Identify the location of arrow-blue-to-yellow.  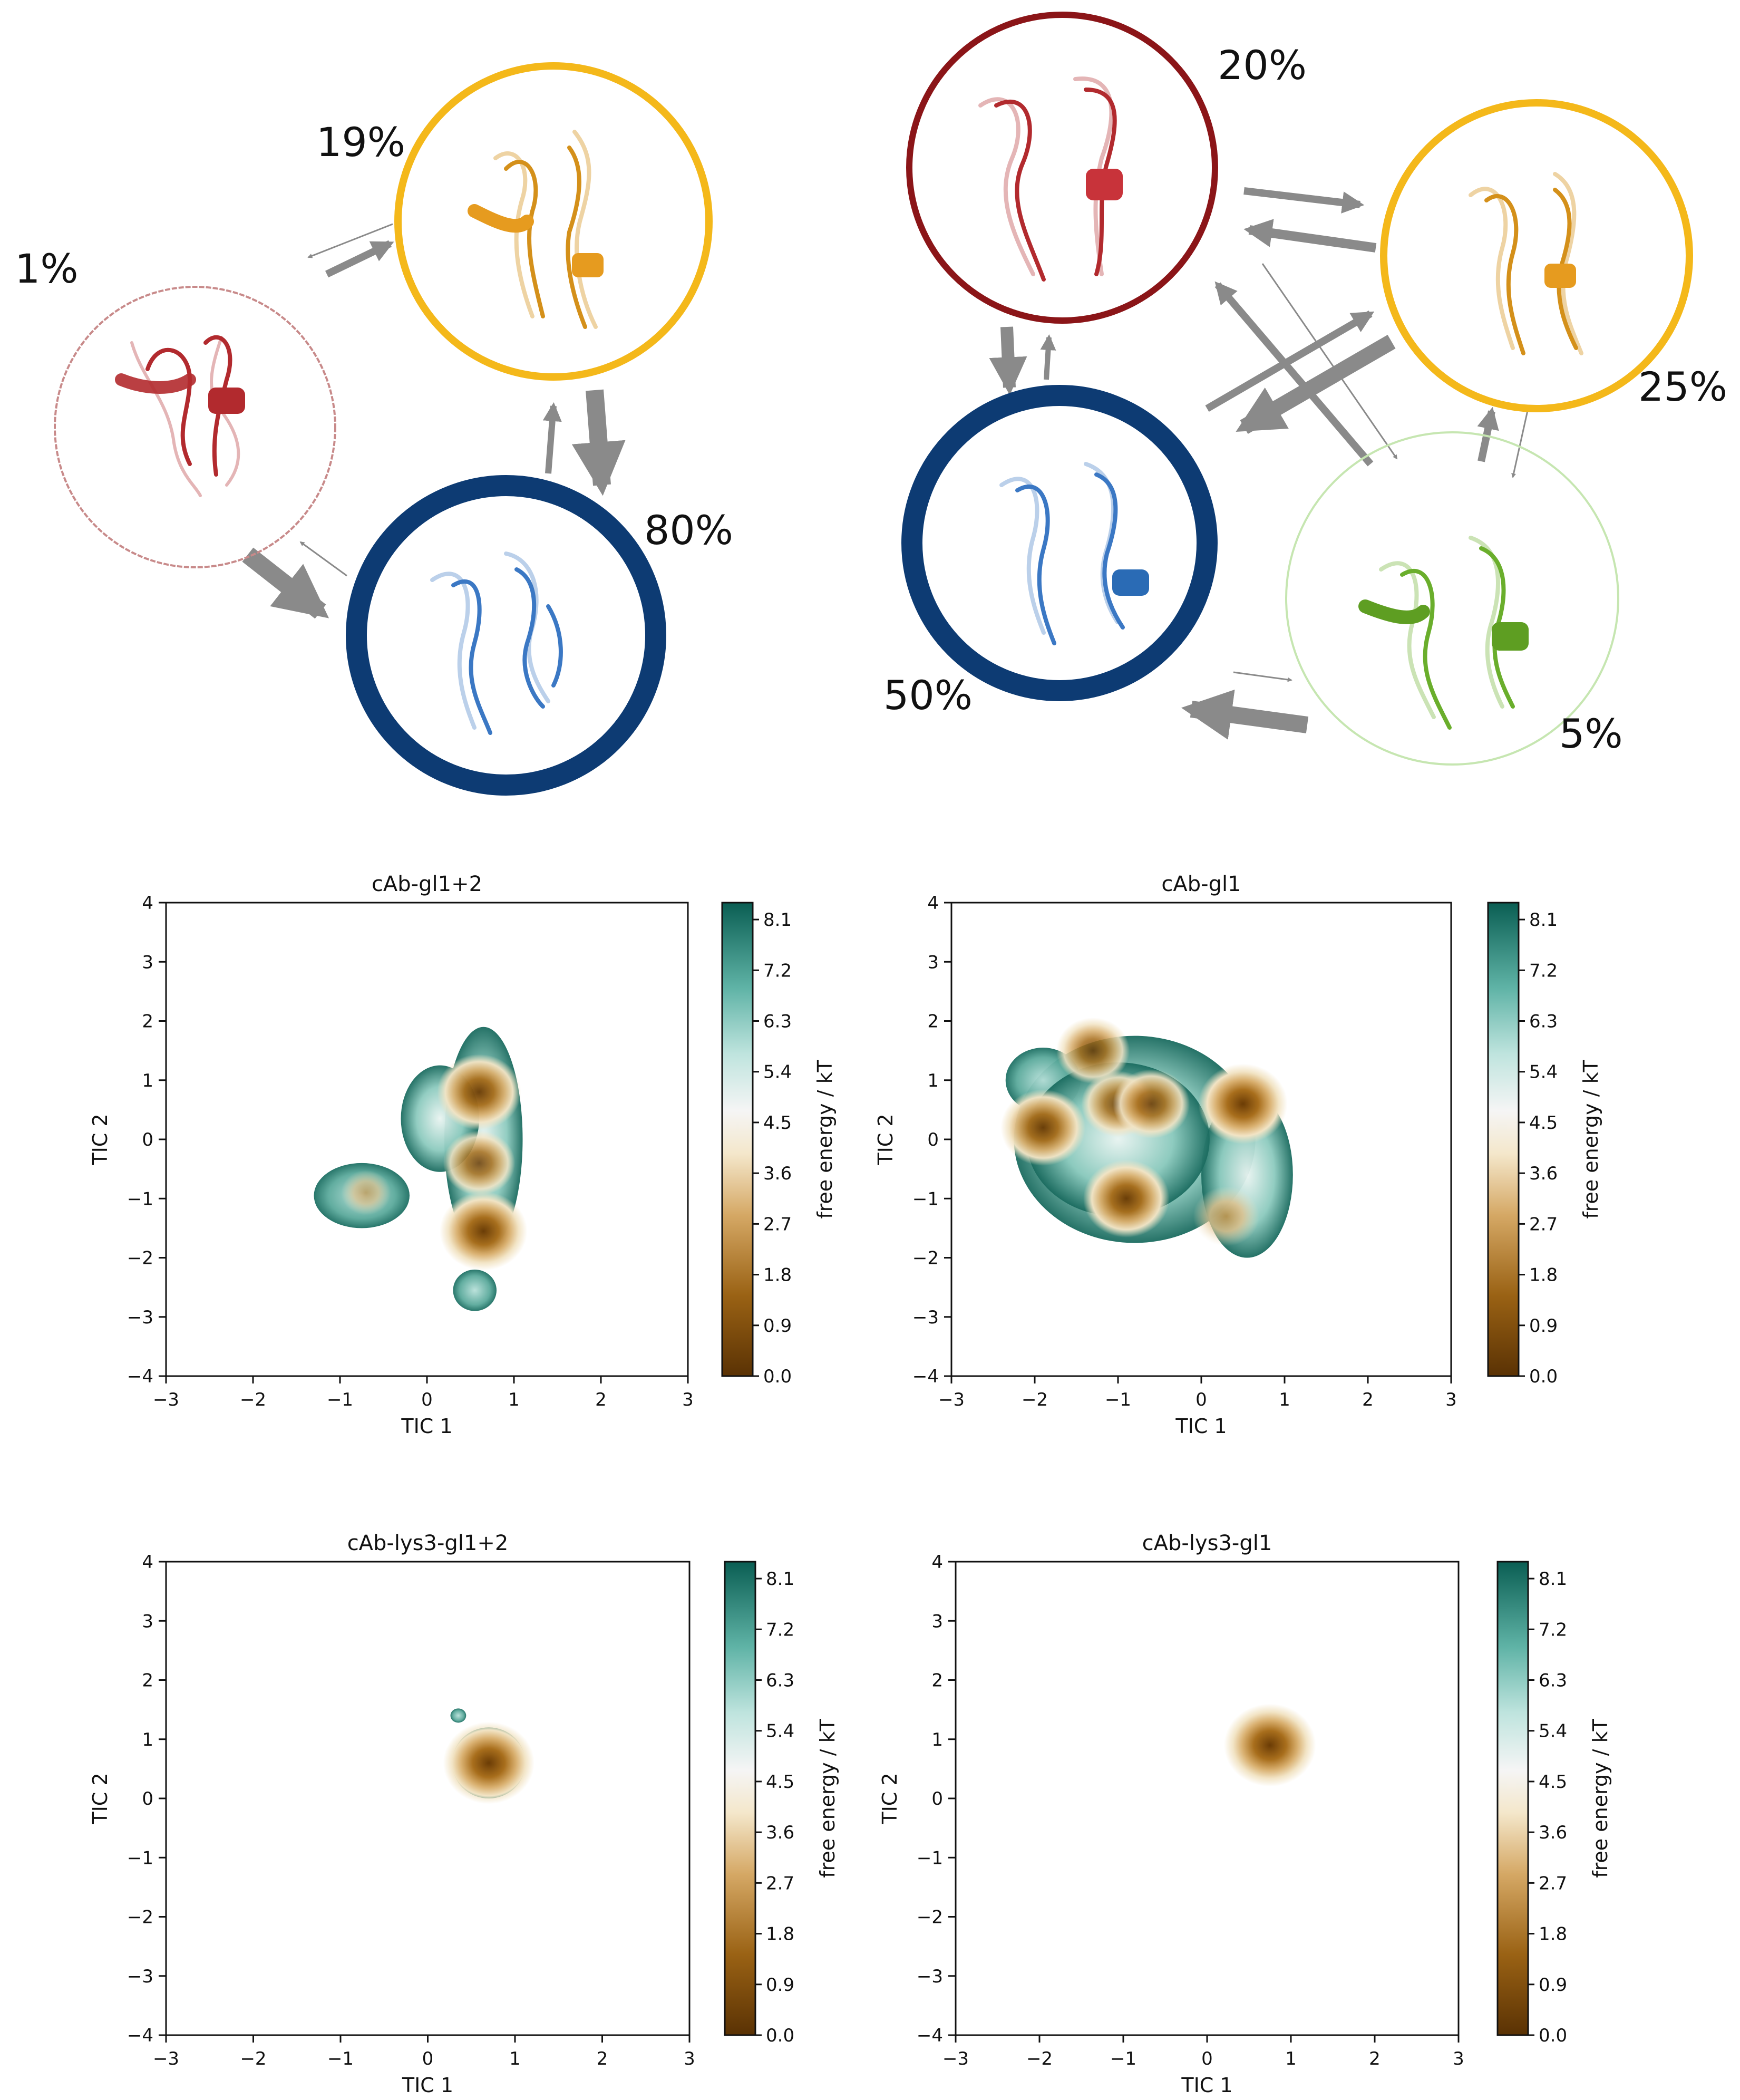
(552, 438).